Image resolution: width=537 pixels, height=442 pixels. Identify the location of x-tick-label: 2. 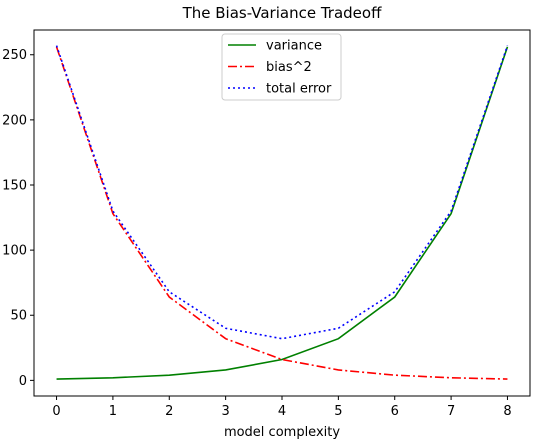
(169, 411).